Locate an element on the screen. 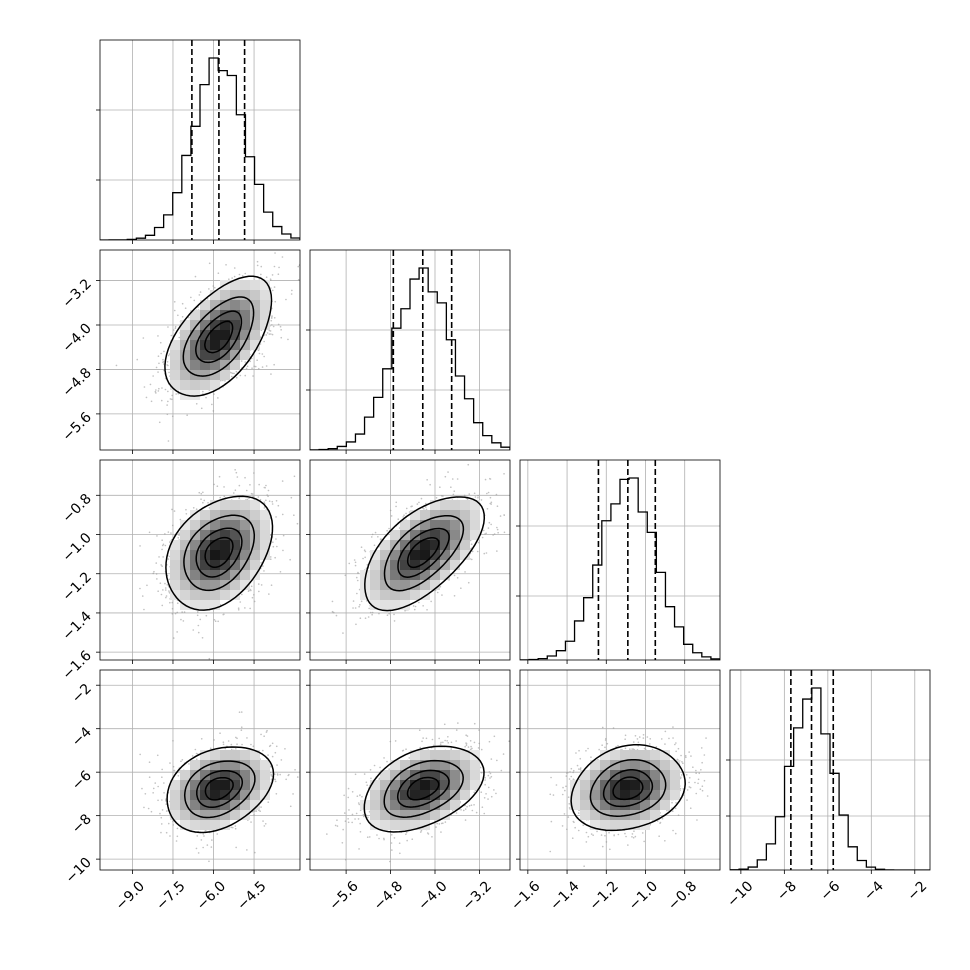 The height and width of the screenshot is (970, 970). x-tick-label: −3.2 is located at coordinates (477, 895).